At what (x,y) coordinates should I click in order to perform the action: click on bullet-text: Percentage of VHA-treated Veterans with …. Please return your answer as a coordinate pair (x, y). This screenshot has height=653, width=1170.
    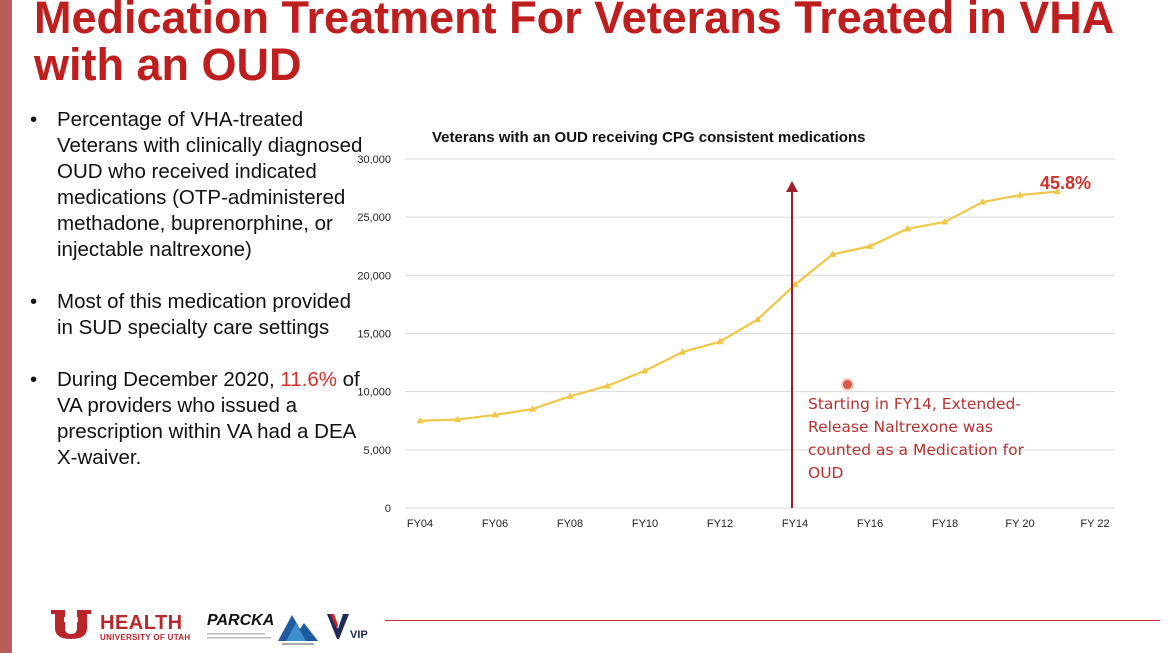
    Looking at the image, I should click on (210, 184).